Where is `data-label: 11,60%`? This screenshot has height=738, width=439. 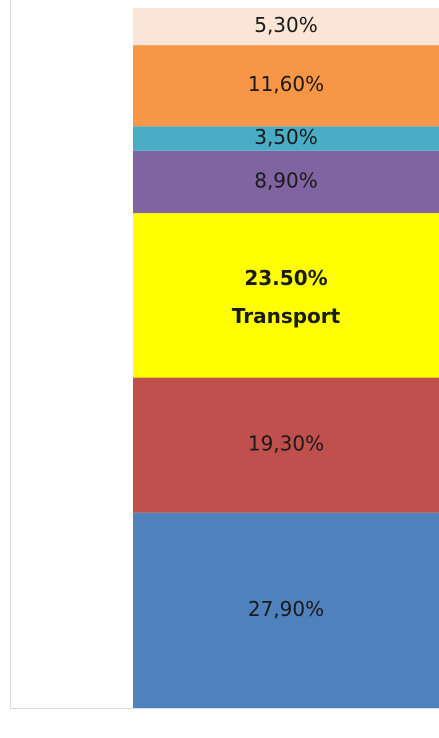
data-label: 11,60% is located at coordinates (286, 84).